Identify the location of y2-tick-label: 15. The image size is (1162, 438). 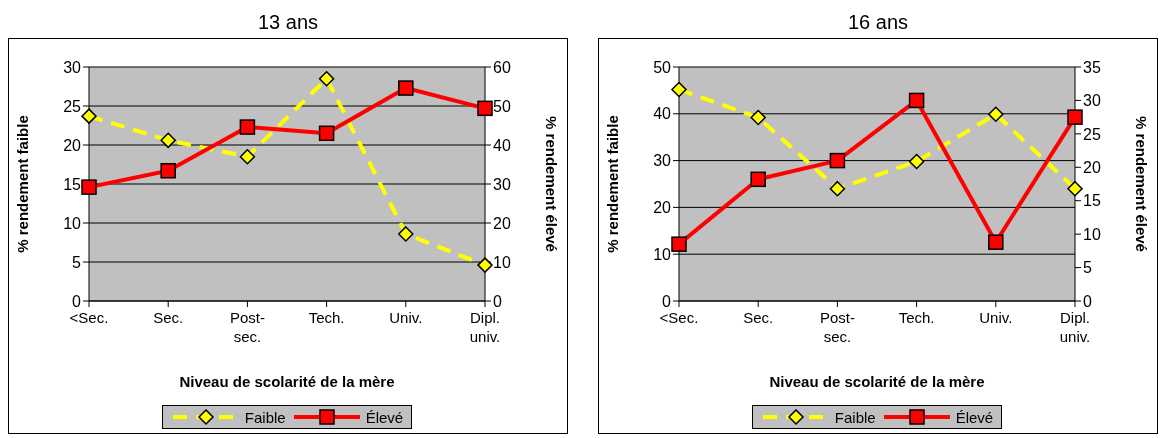
(1092, 201).